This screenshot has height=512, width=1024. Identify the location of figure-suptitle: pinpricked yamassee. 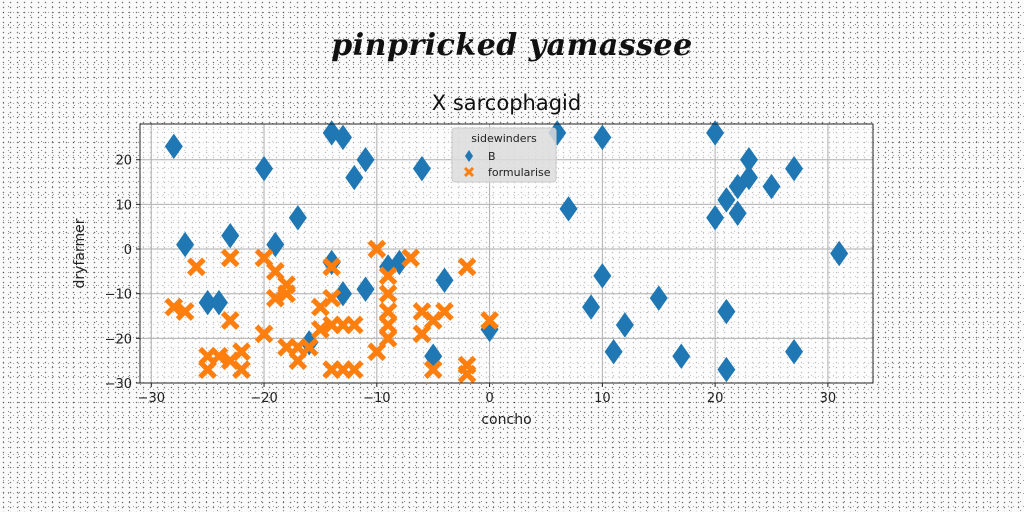
(512, 45).